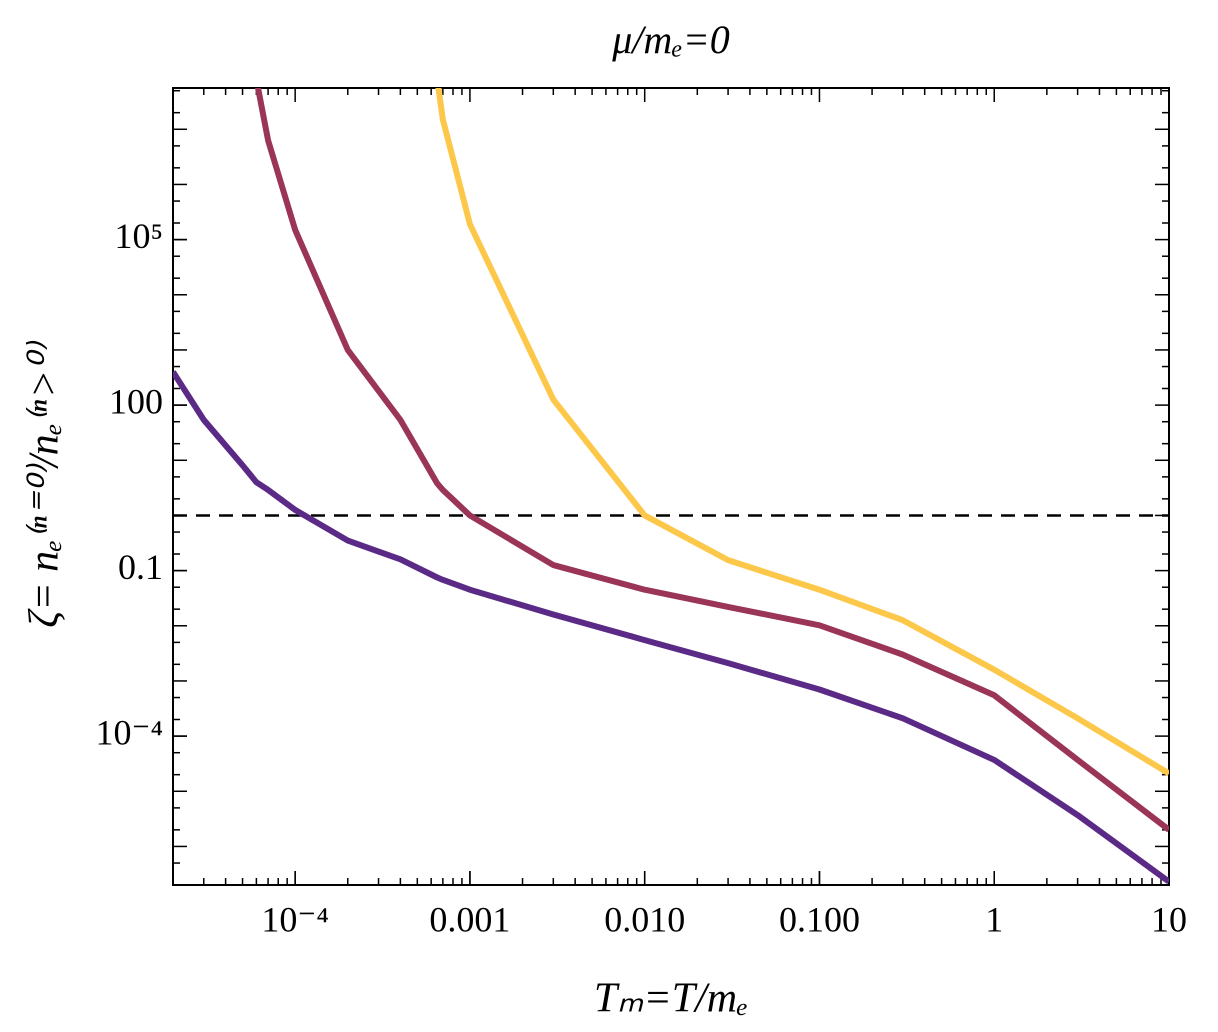 The image size is (1218, 1032). I want to click on x-tick-label: 1, so click(994, 919).